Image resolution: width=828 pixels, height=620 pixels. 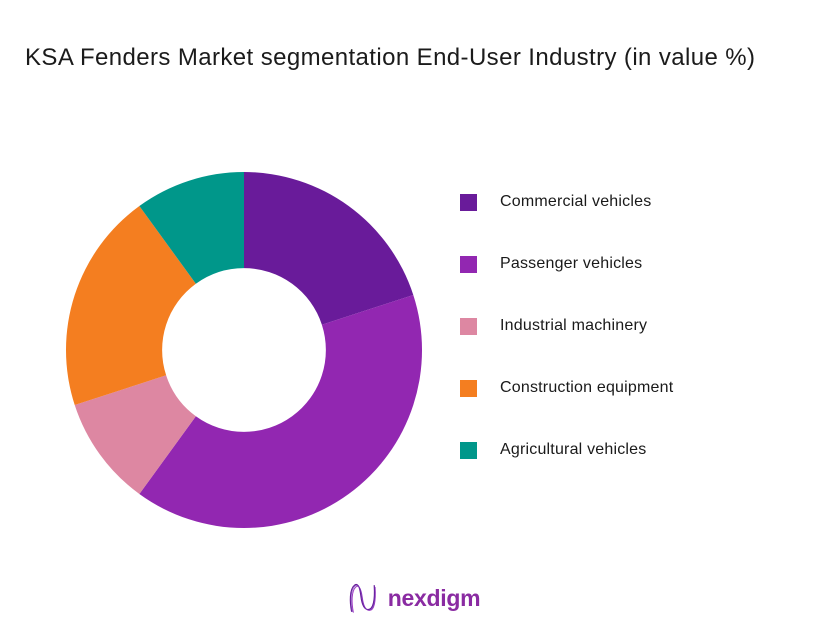 I want to click on legend-item-passenger-vehicles: Passenger vehicles, so click(x=566, y=264).